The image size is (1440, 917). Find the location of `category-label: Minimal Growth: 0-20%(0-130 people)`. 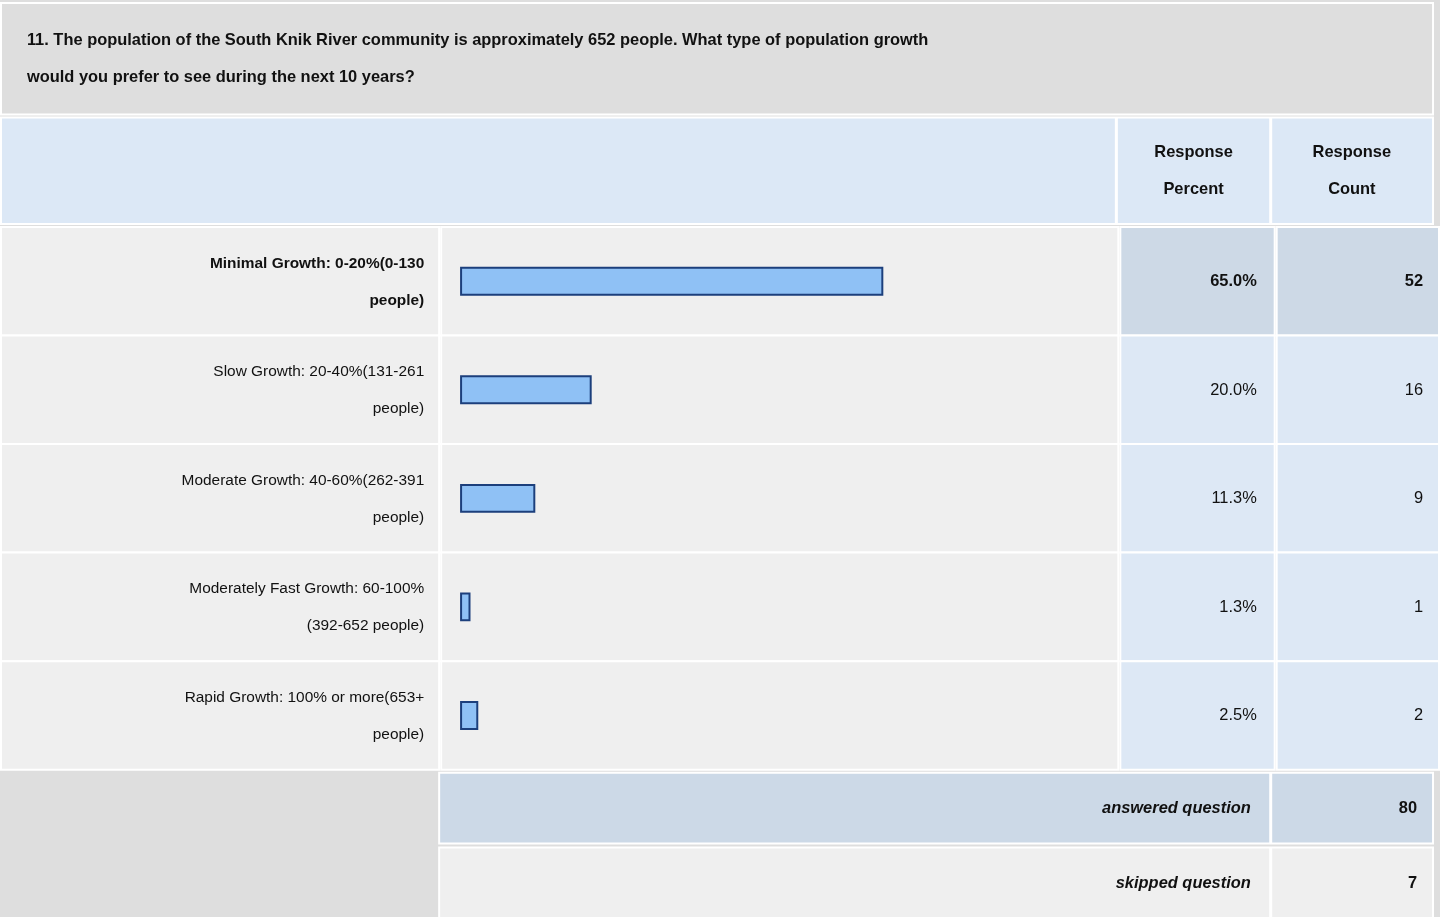

category-label: Minimal Growth: 0-20%(0-130 people) is located at coordinates (317, 280).